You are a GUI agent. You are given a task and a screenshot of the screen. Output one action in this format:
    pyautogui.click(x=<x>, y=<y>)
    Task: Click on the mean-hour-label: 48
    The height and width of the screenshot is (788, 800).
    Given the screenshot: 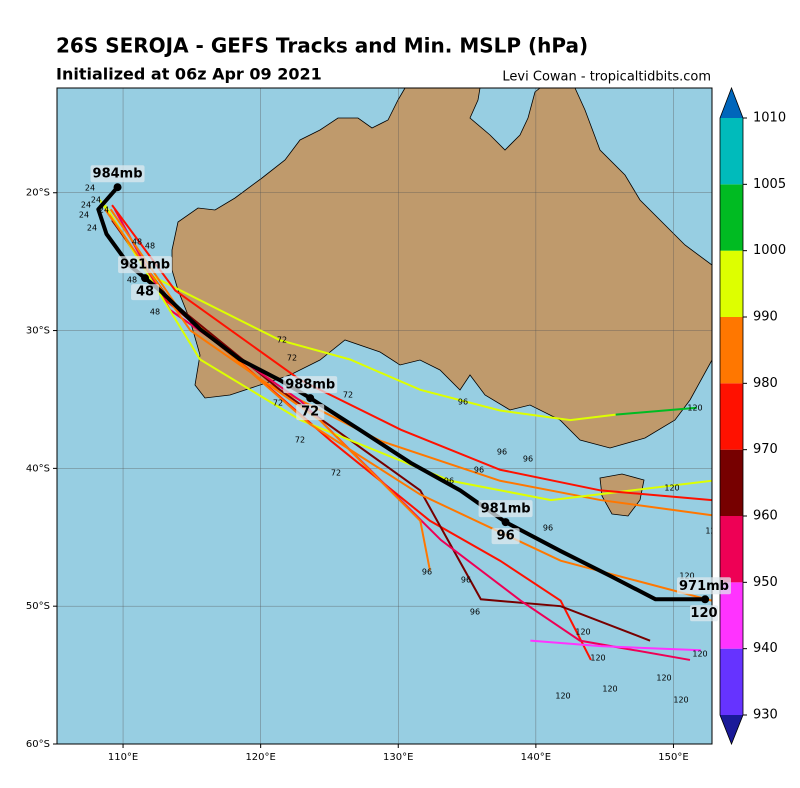 What is the action you would take?
    pyautogui.click(x=145, y=292)
    